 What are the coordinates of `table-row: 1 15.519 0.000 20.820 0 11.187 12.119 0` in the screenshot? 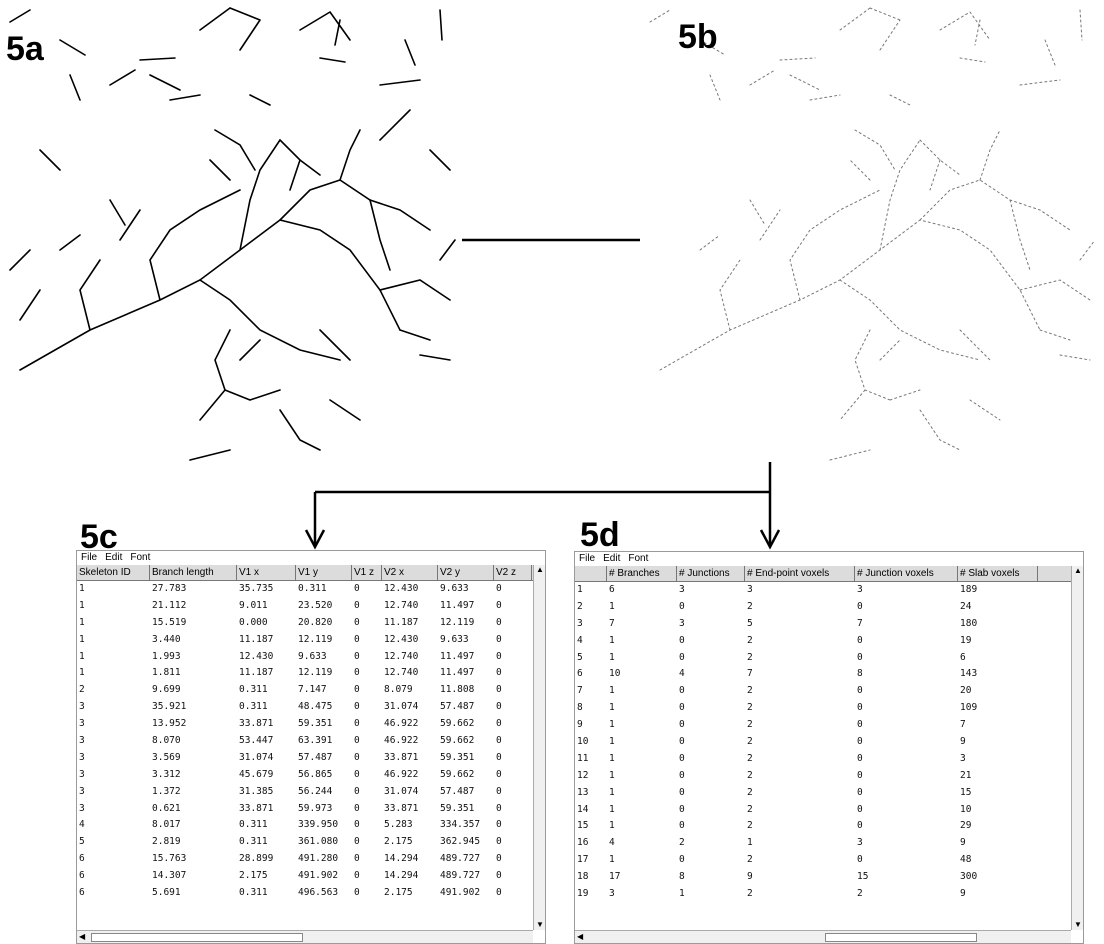 It's located at (305, 623).